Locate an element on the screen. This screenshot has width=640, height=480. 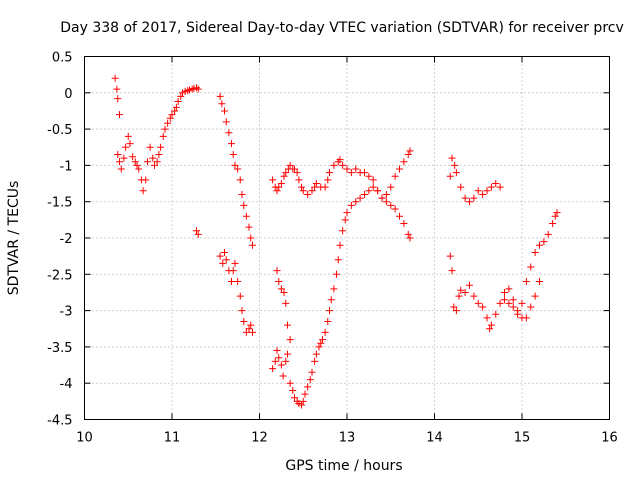
x-tick-label: 12 is located at coordinates (259, 438).